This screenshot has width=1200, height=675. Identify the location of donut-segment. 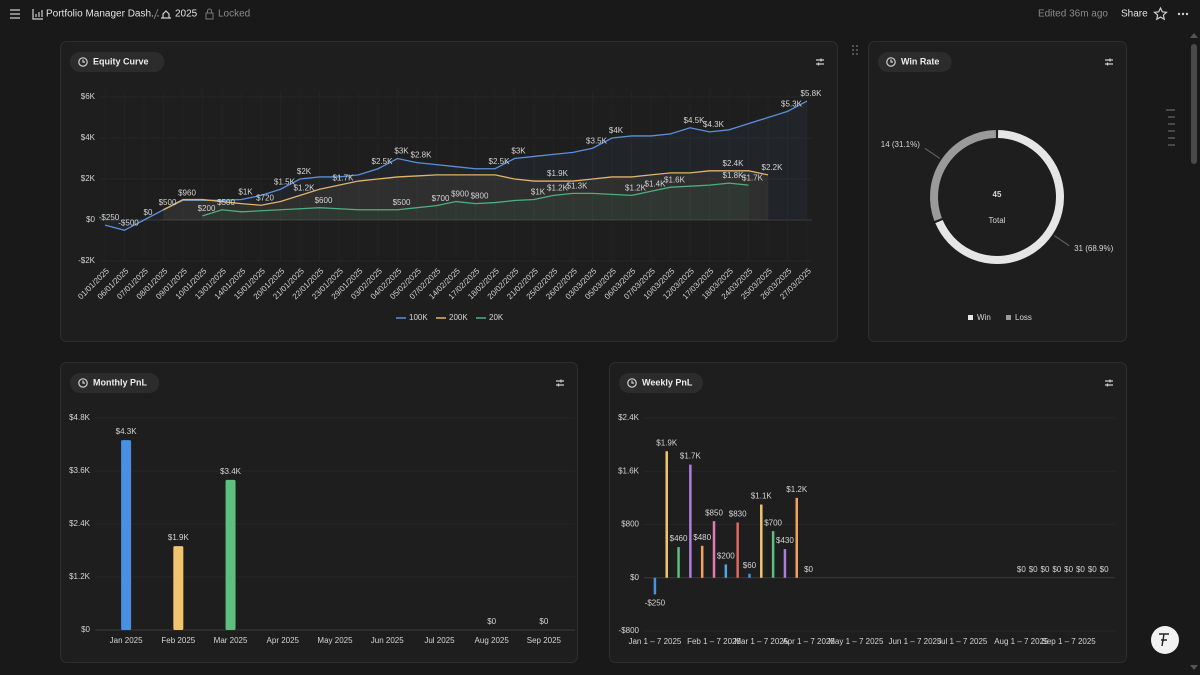
(999, 197).